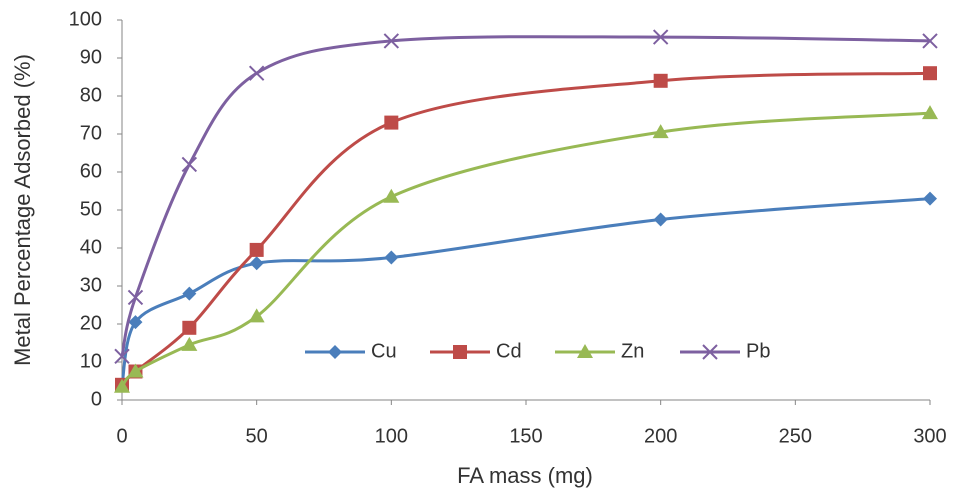  What do you see at coordinates (91, 285) in the screenshot?
I see `y-tick-label: 30` at bounding box center [91, 285].